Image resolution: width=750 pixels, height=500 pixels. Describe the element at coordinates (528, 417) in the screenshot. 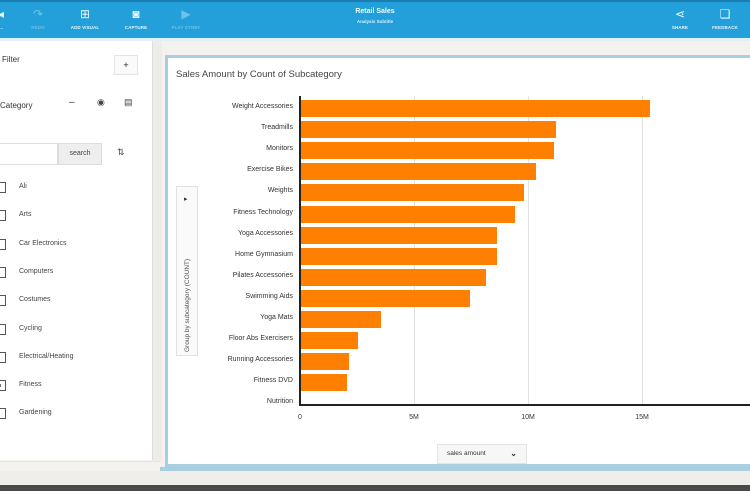

I see `x-tick-10m: 10M` at that location.